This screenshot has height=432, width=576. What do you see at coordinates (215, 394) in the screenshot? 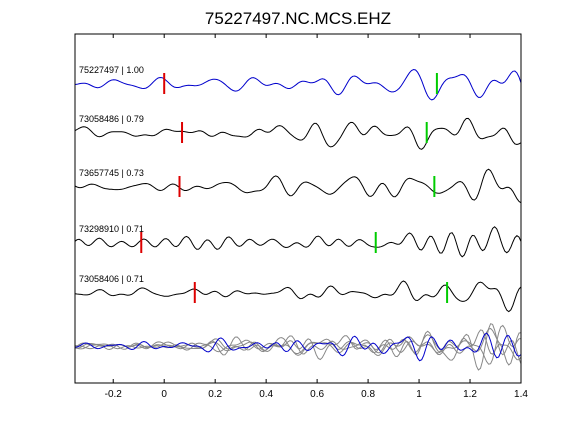
I see `x-tick-label: 0.2` at bounding box center [215, 394].